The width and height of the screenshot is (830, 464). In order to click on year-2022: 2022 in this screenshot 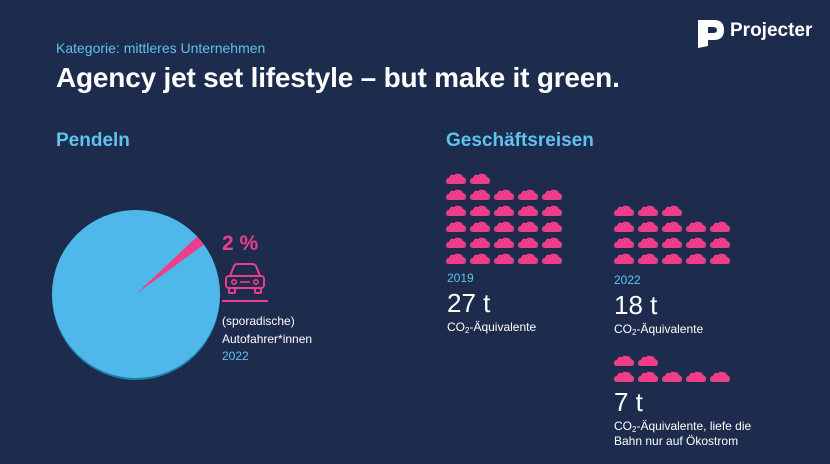, I will do `click(627, 280)`.